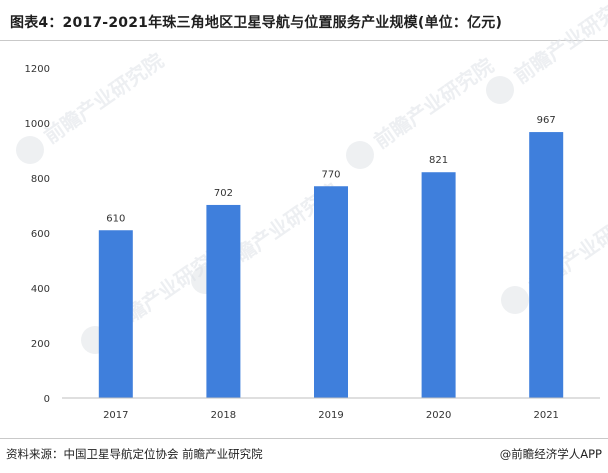  I want to click on data-label-2020: 821, so click(438, 160).